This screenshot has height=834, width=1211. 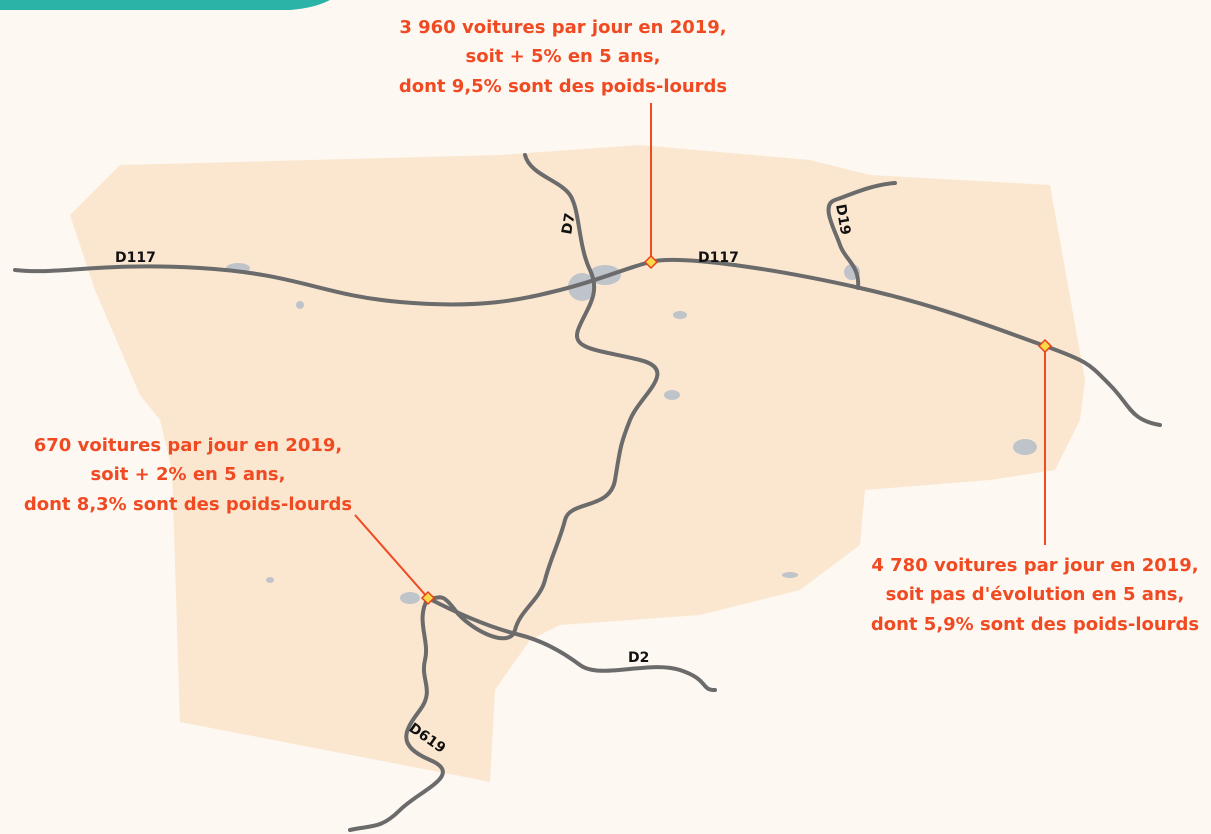 I want to click on annotation-line: soit + 2% en 5 ans,, so click(x=188, y=474).